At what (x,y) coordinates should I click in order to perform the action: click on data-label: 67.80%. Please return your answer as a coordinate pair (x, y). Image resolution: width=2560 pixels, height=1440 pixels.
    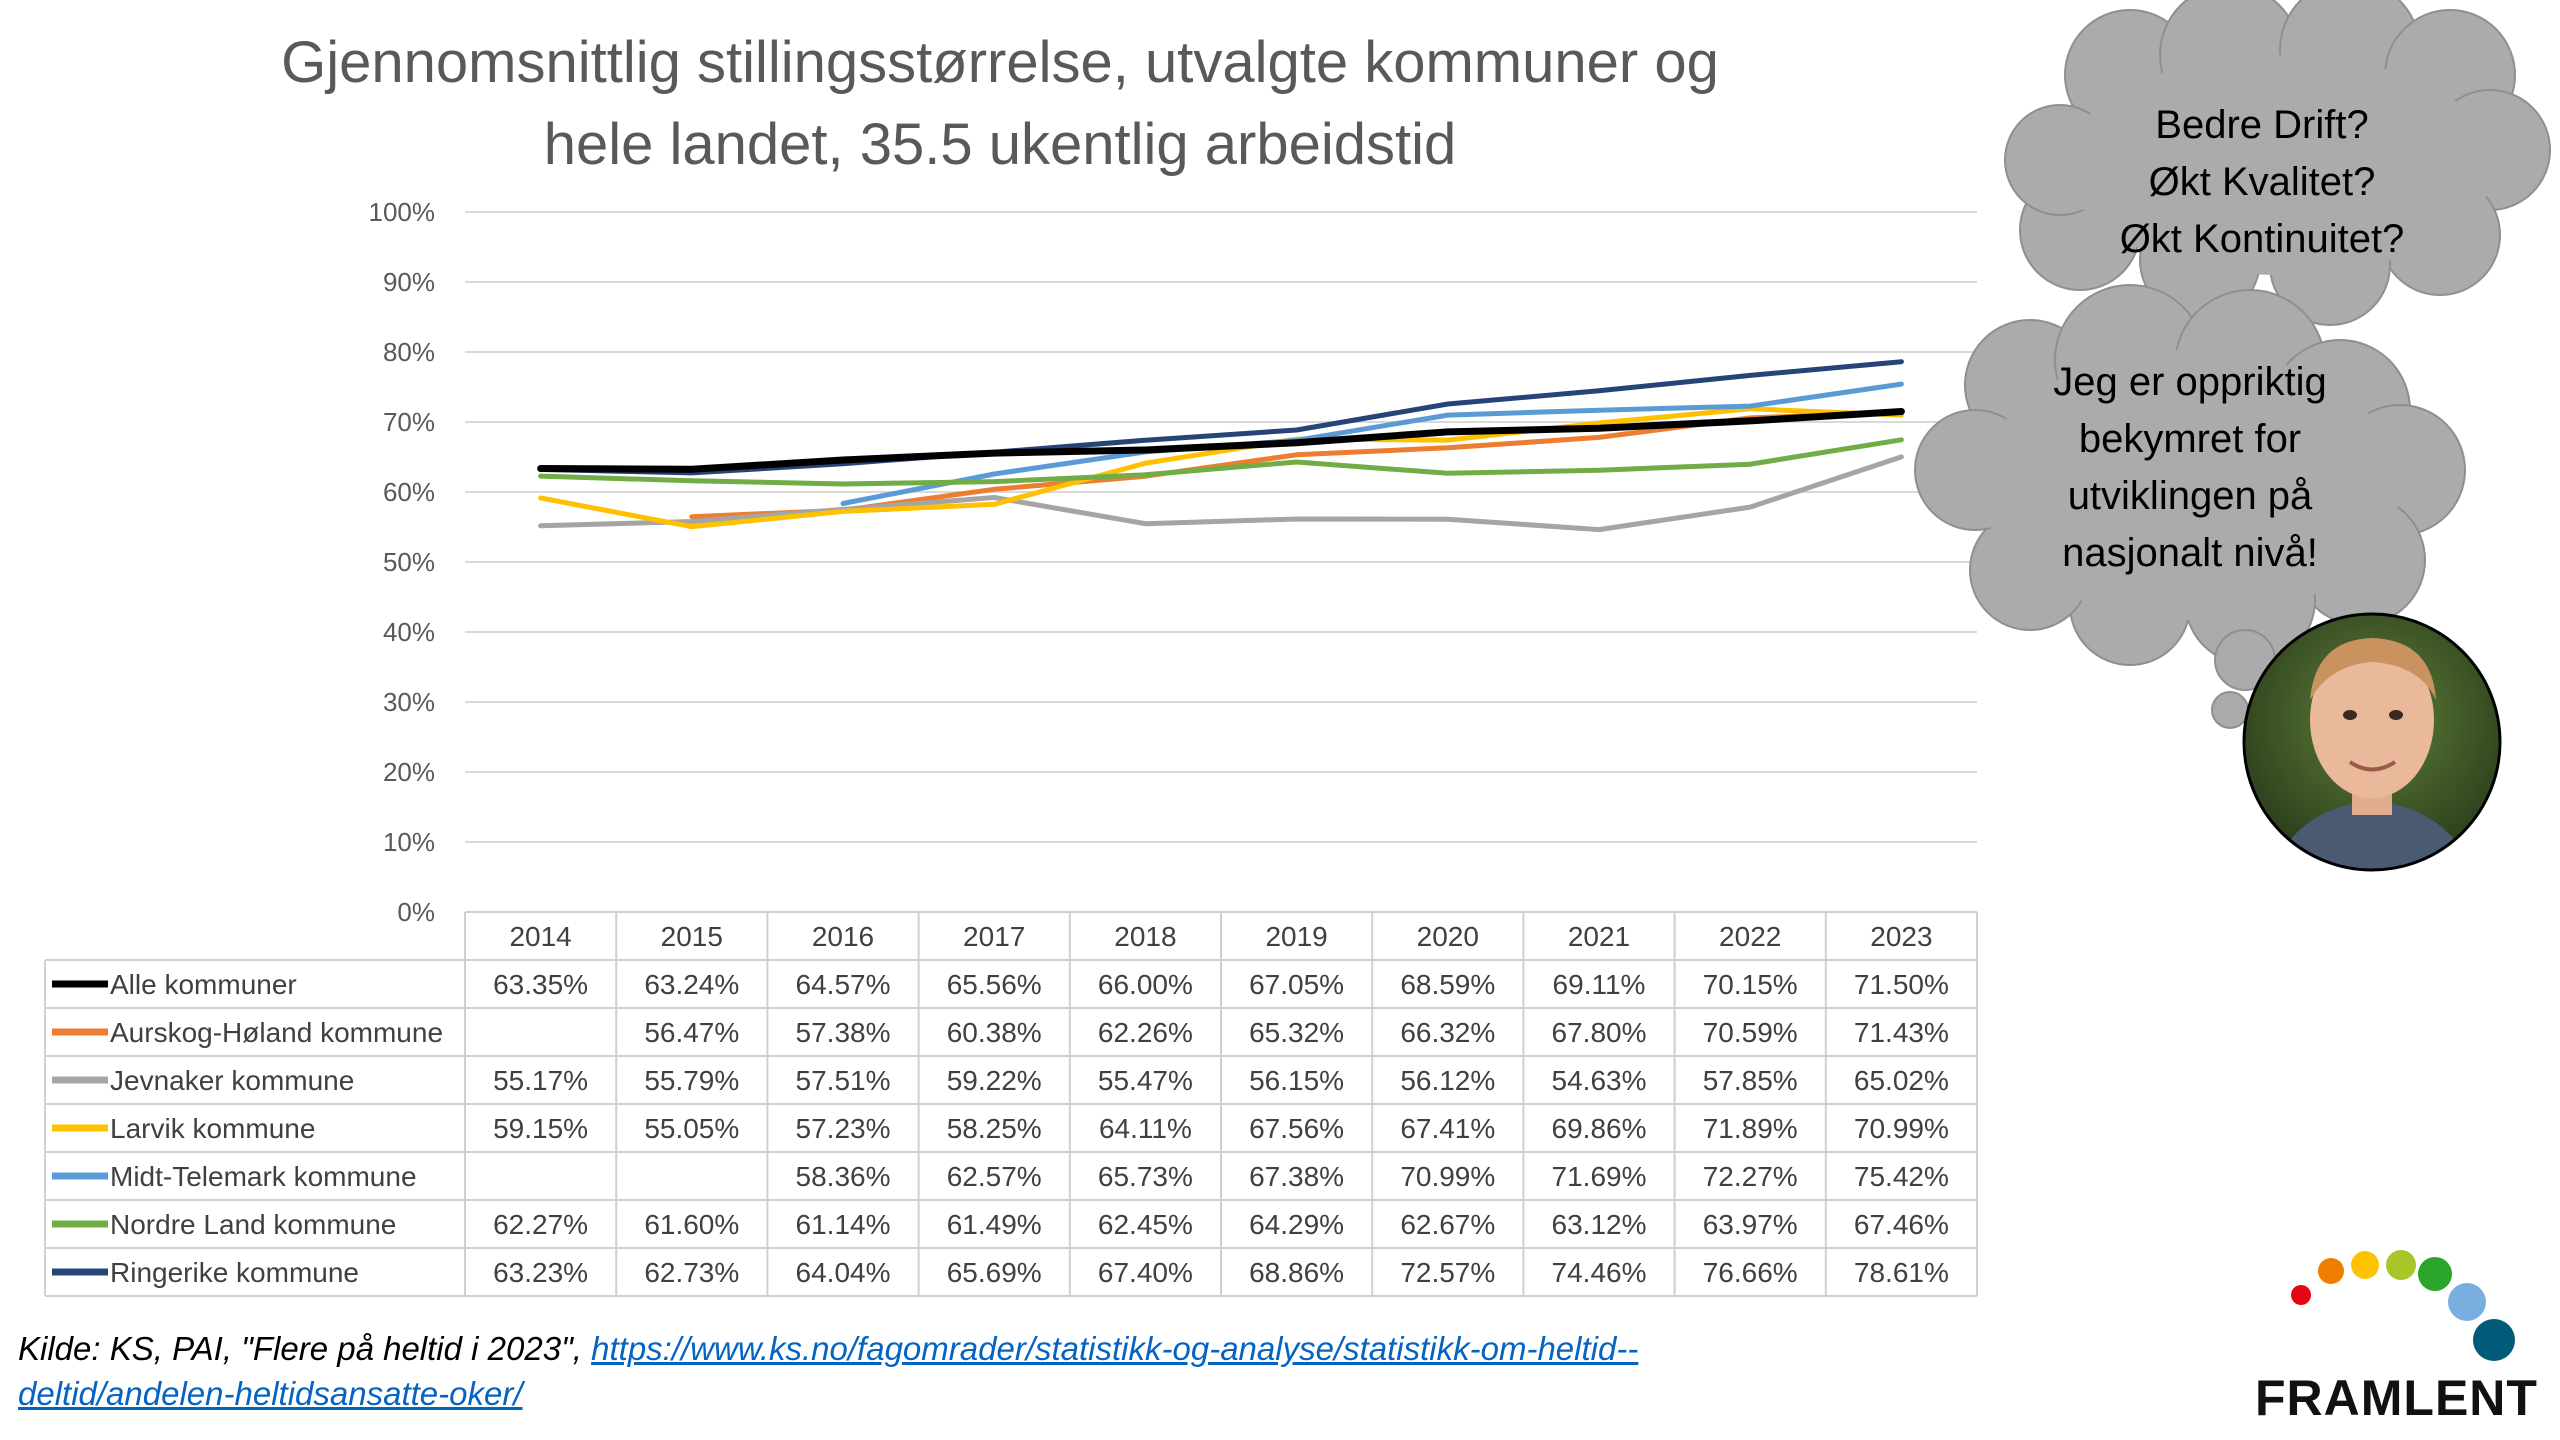
    Looking at the image, I should click on (1599, 1032).